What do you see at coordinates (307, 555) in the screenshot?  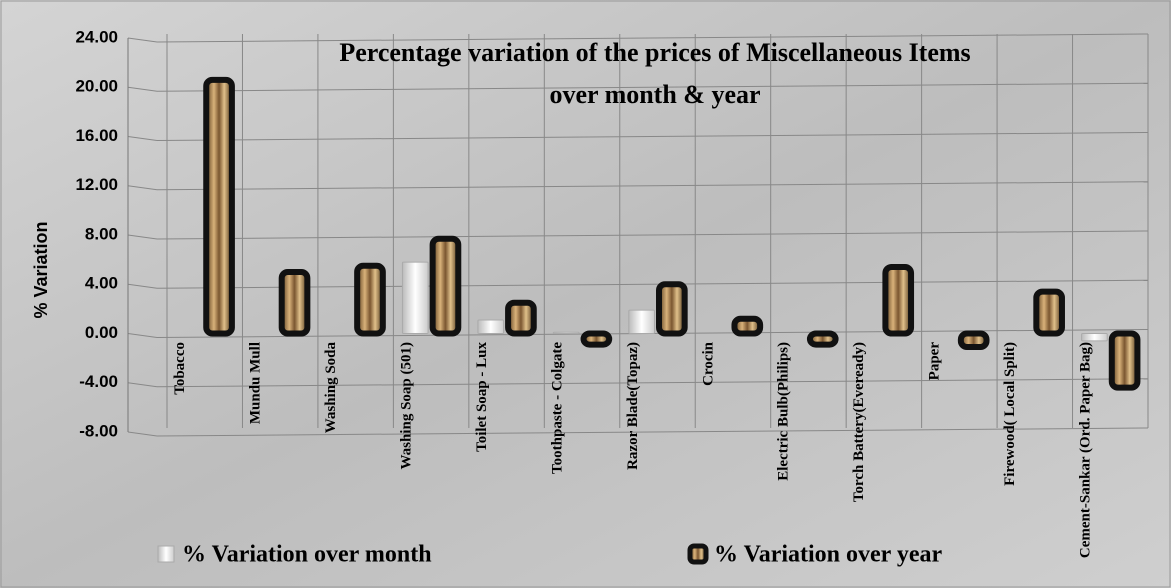 I see `legend-label: % Variation over month` at bounding box center [307, 555].